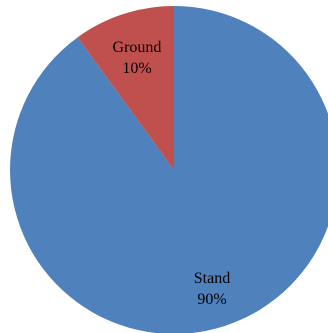 This screenshot has height=333, width=328. Describe the element at coordinates (212, 278) in the screenshot. I see `slice-label-stand: Stand` at that location.